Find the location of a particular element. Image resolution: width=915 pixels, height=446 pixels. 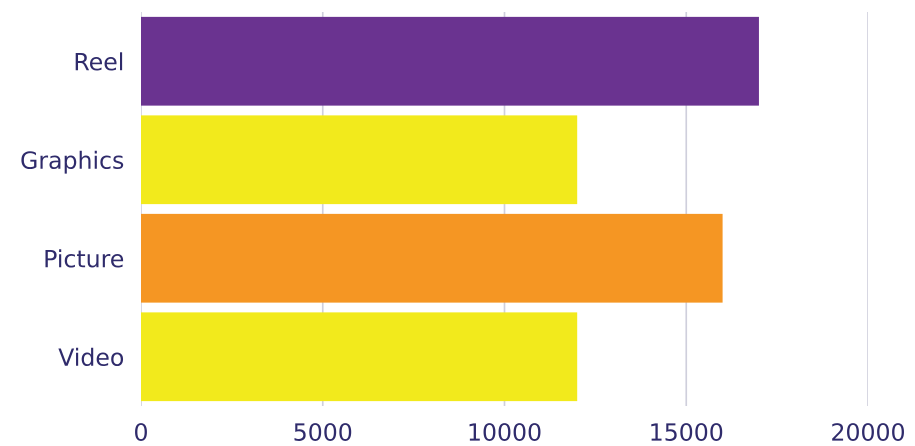

x-tick-label: 5000 is located at coordinates (323, 432).